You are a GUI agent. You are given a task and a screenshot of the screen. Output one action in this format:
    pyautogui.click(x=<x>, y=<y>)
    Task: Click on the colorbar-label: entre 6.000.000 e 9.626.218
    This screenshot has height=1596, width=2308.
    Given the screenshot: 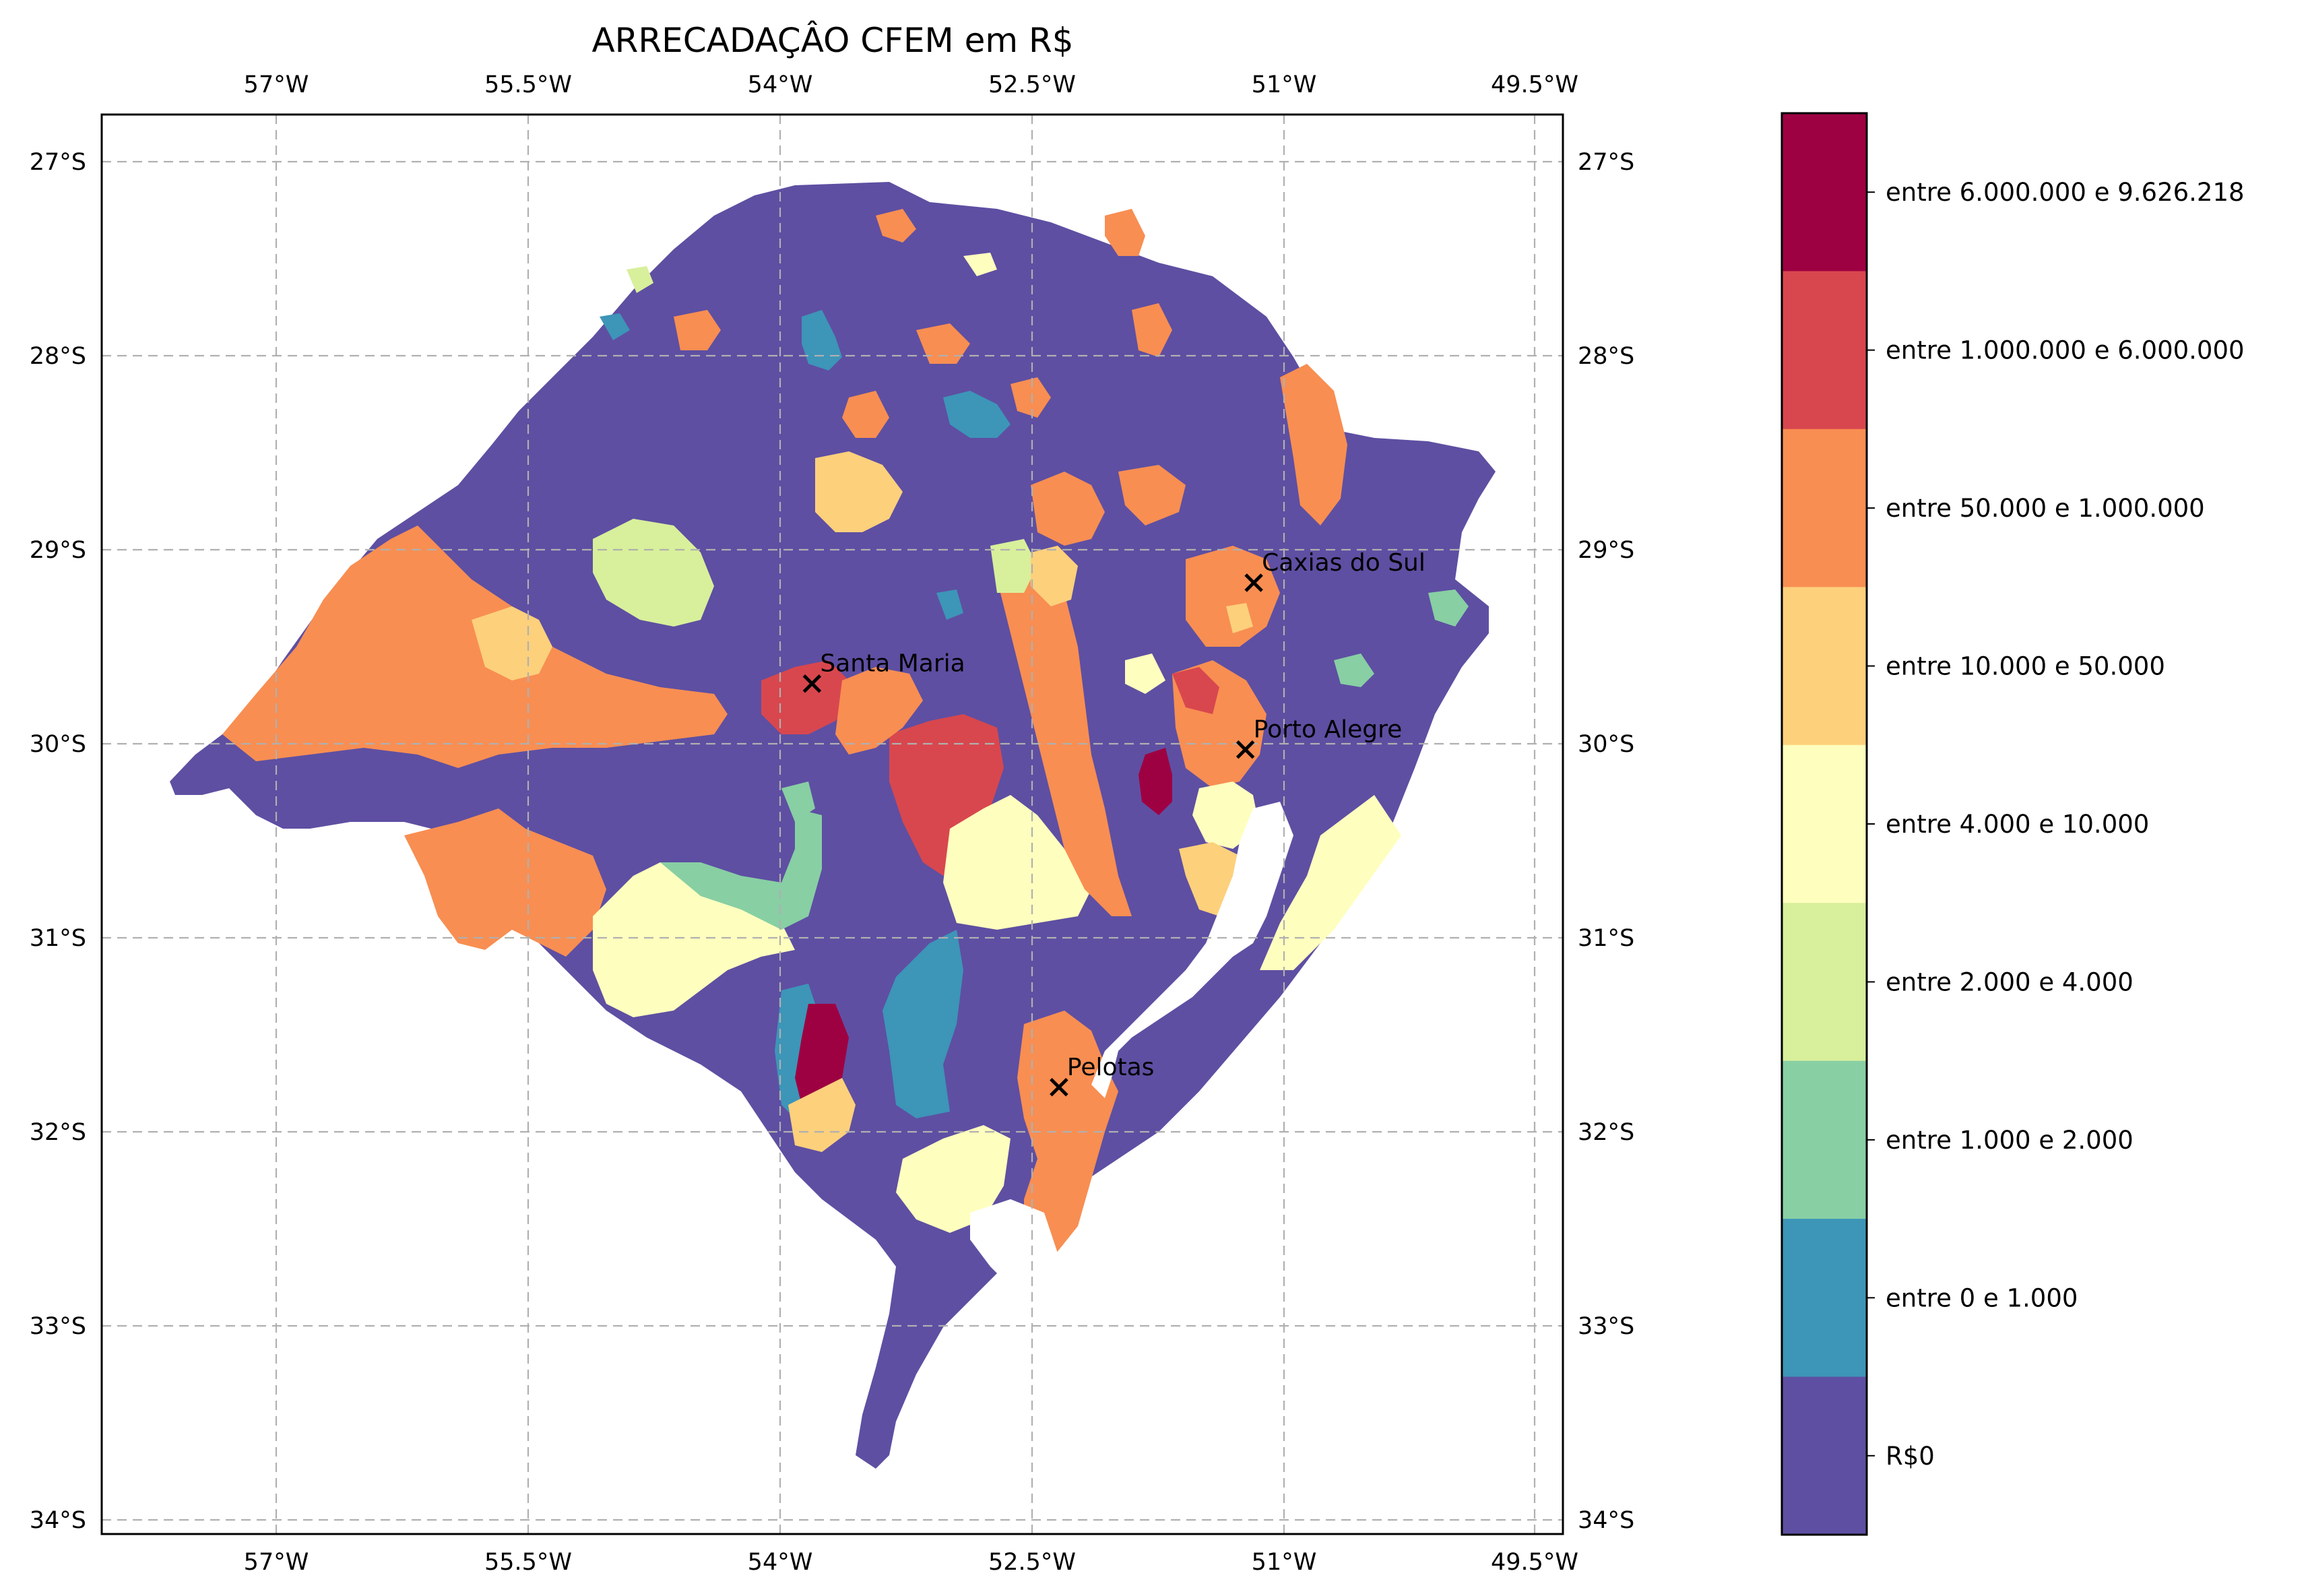 What is the action you would take?
    pyautogui.click(x=2065, y=192)
    